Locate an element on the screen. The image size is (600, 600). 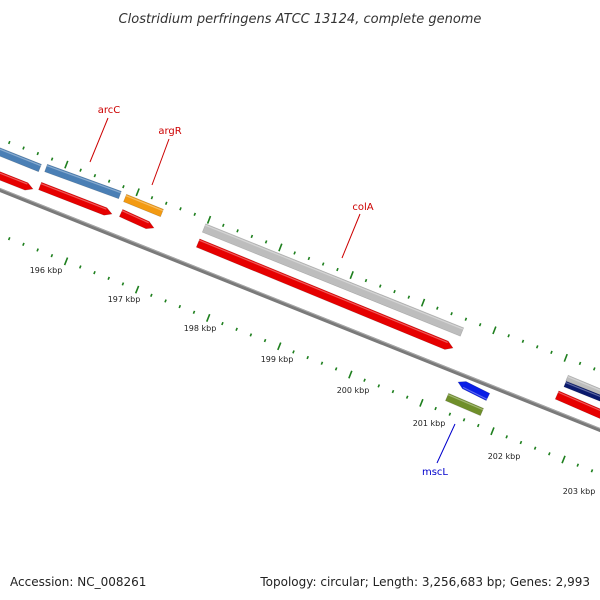
gene-label-mscL: mscL is located at coordinates (435, 472).